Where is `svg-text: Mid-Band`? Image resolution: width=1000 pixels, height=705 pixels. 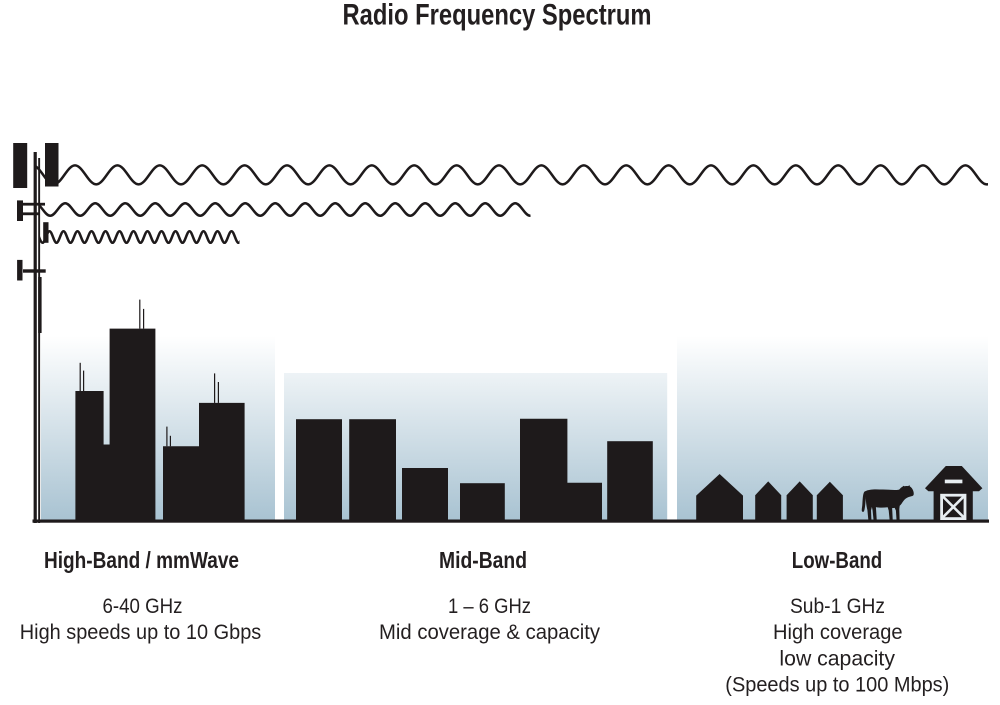
svg-text: Mid-Band is located at coordinates (483, 560).